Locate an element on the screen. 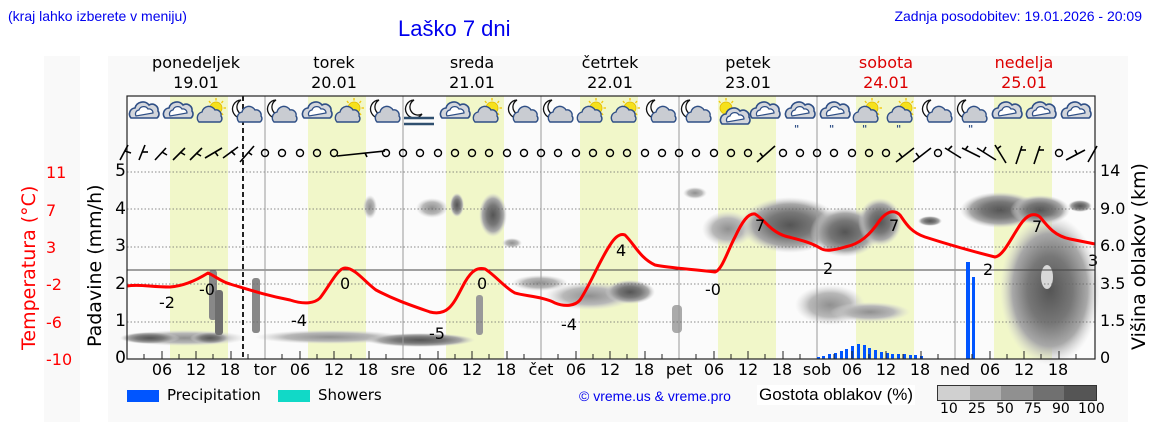  last-updated: Zadnja posodobitev: 19.01.2026 - 20:09 is located at coordinates (1018, 16).